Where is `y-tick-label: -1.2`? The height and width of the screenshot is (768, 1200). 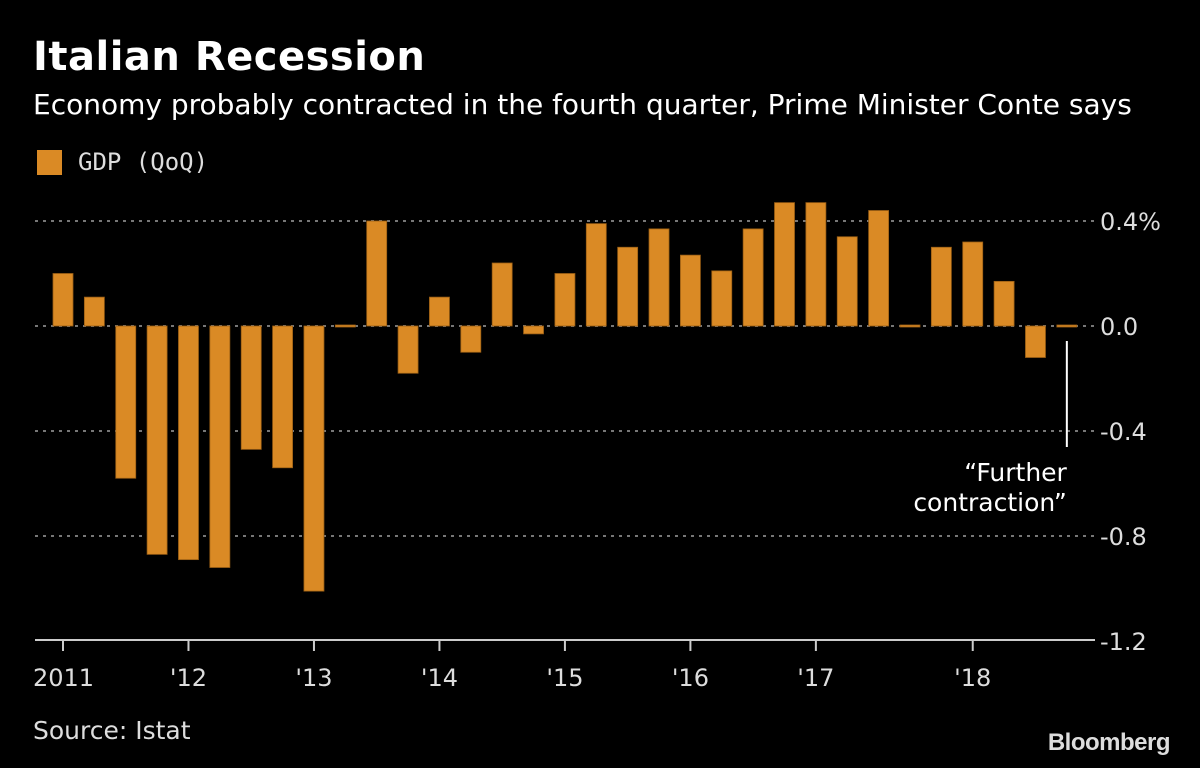 y-tick-label: -1.2 is located at coordinates (1123, 642).